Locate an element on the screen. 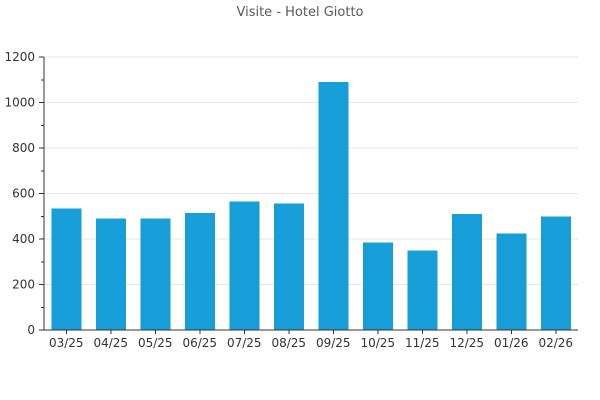 This screenshot has height=400, width=600. y-tick-label: 1200 is located at coordinates (19, 57).